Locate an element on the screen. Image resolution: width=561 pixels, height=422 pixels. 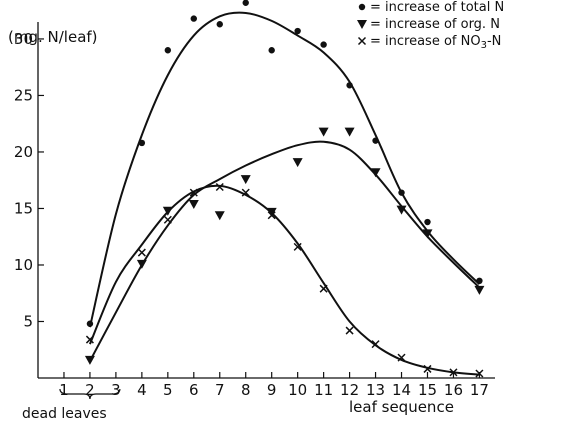
x-axis-label: leaf sequence is located at coordinates (401, 407).